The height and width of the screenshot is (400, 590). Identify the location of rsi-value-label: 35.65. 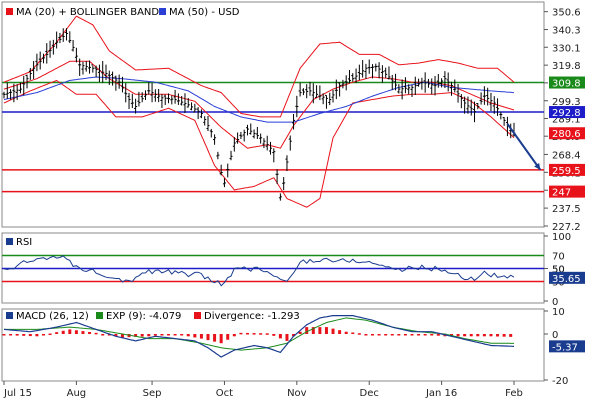
(566, 279).